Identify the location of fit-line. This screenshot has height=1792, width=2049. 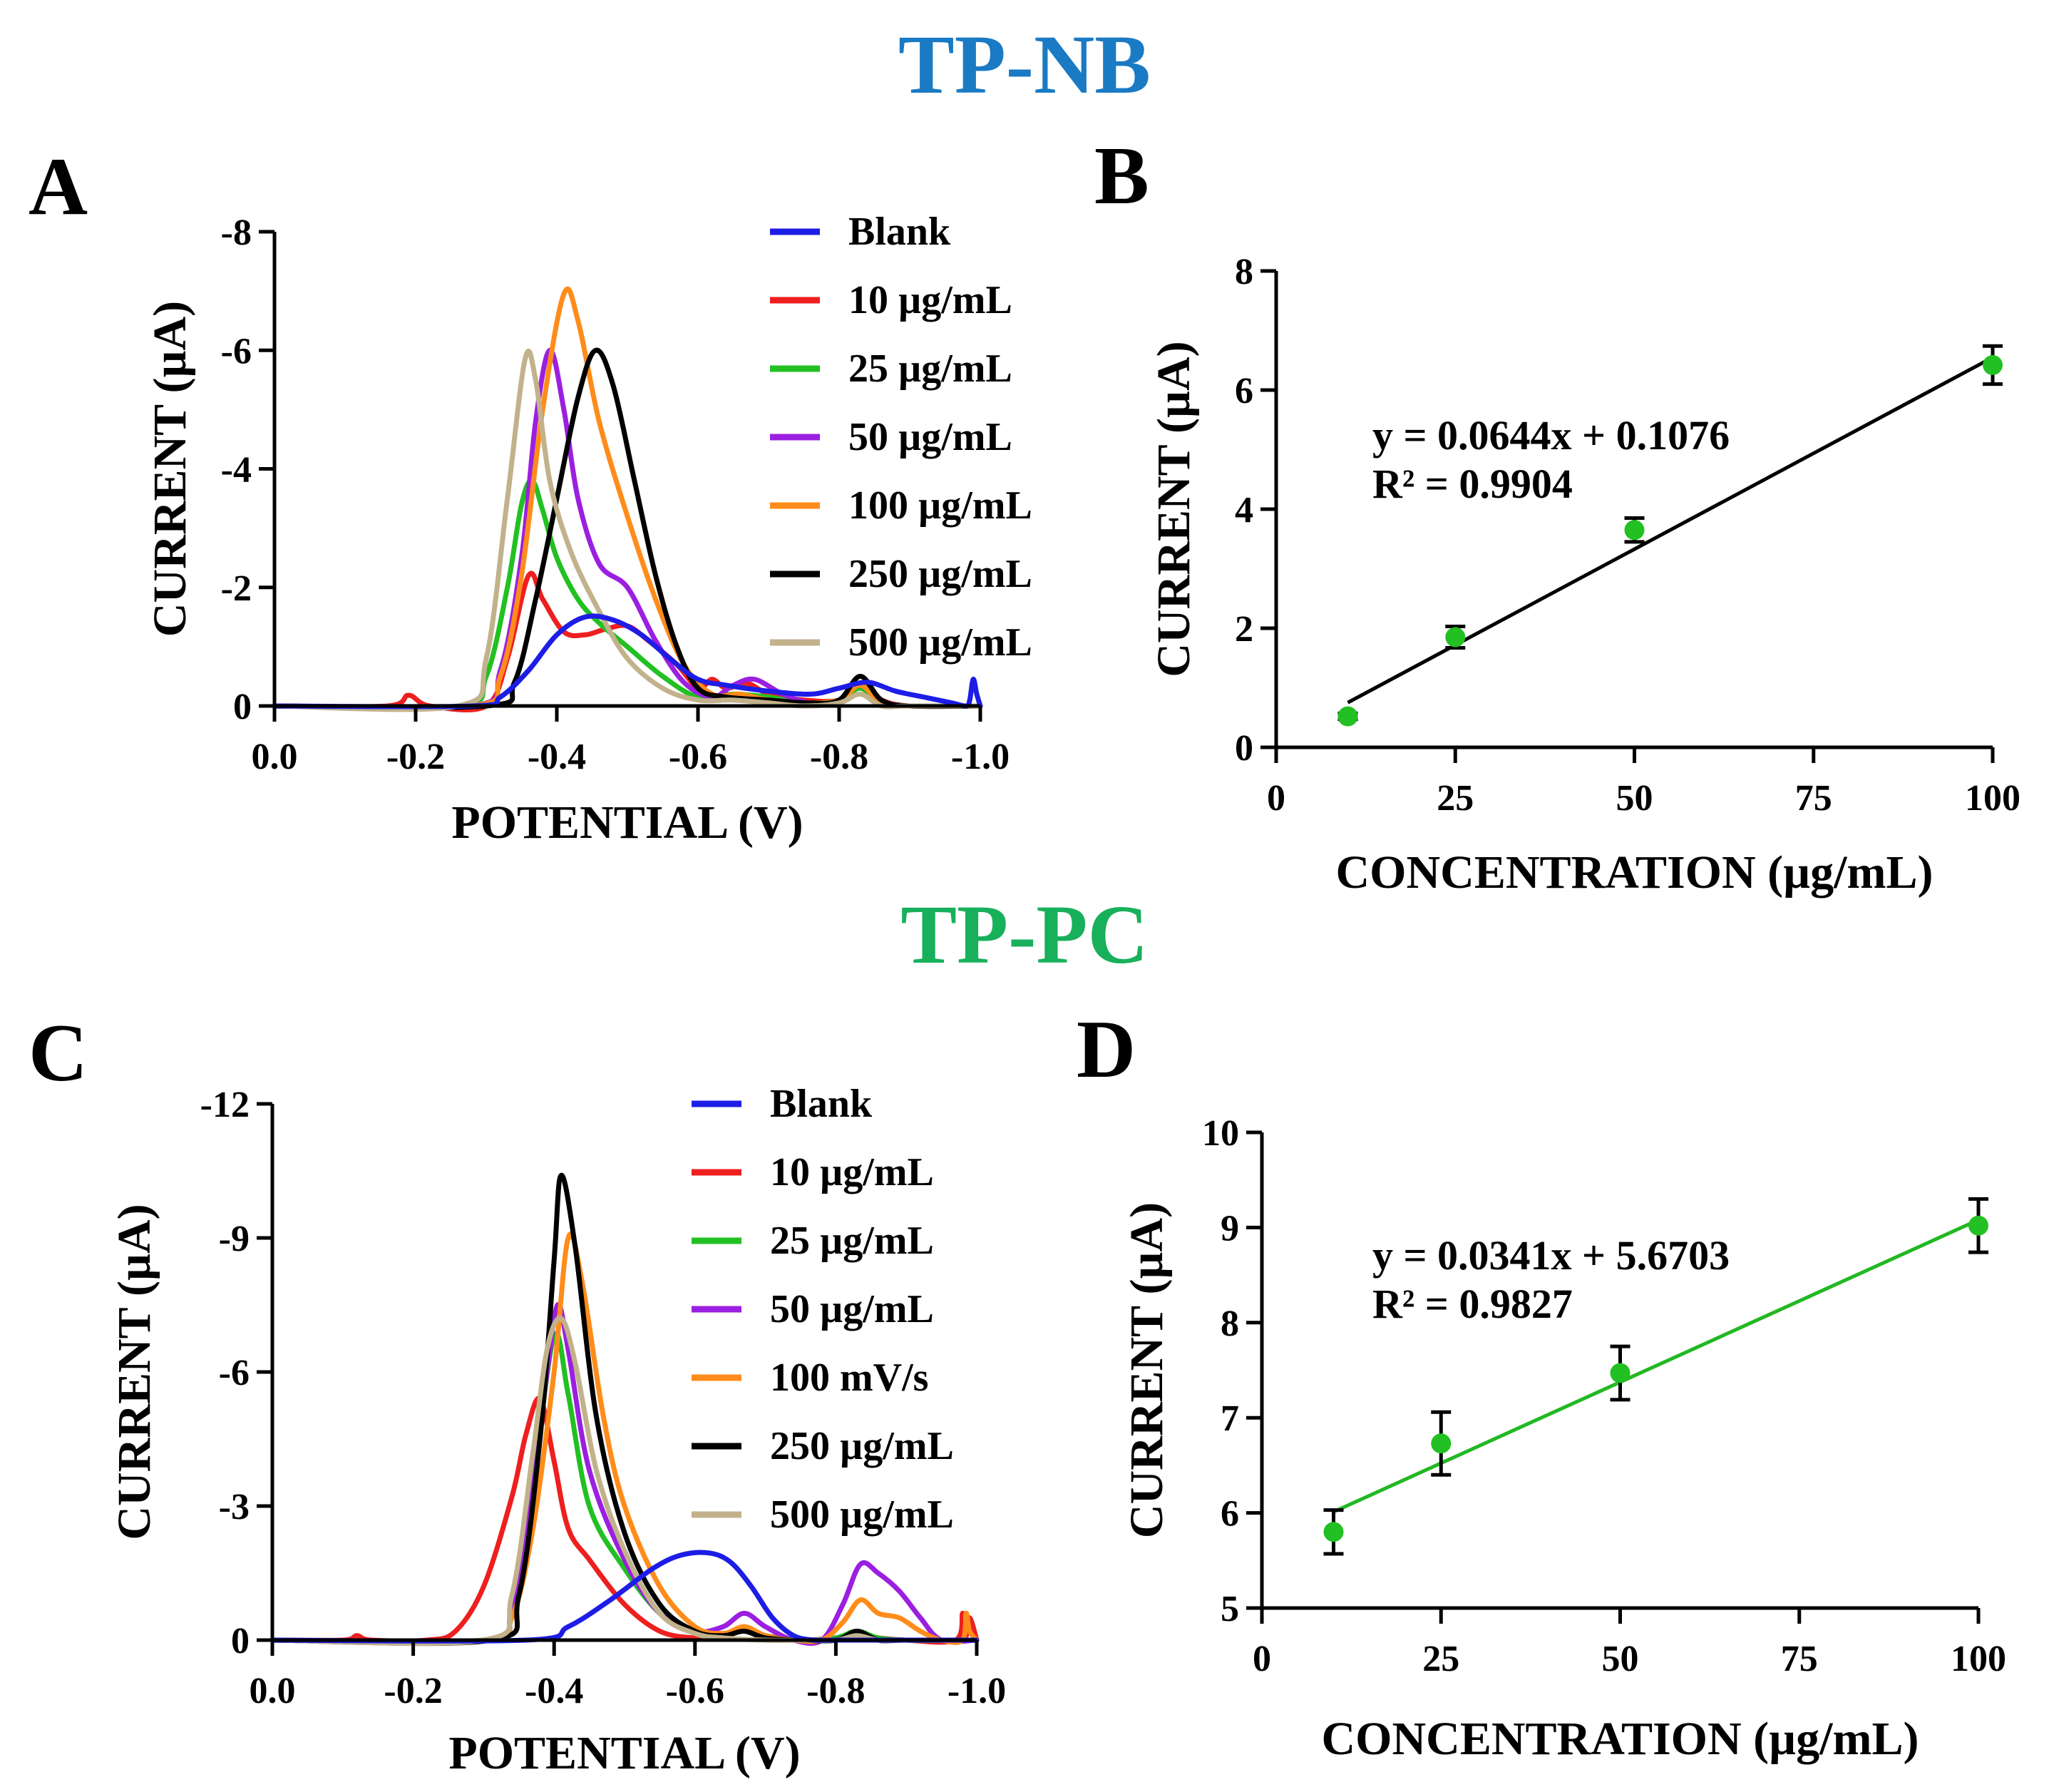
(1670, 530).